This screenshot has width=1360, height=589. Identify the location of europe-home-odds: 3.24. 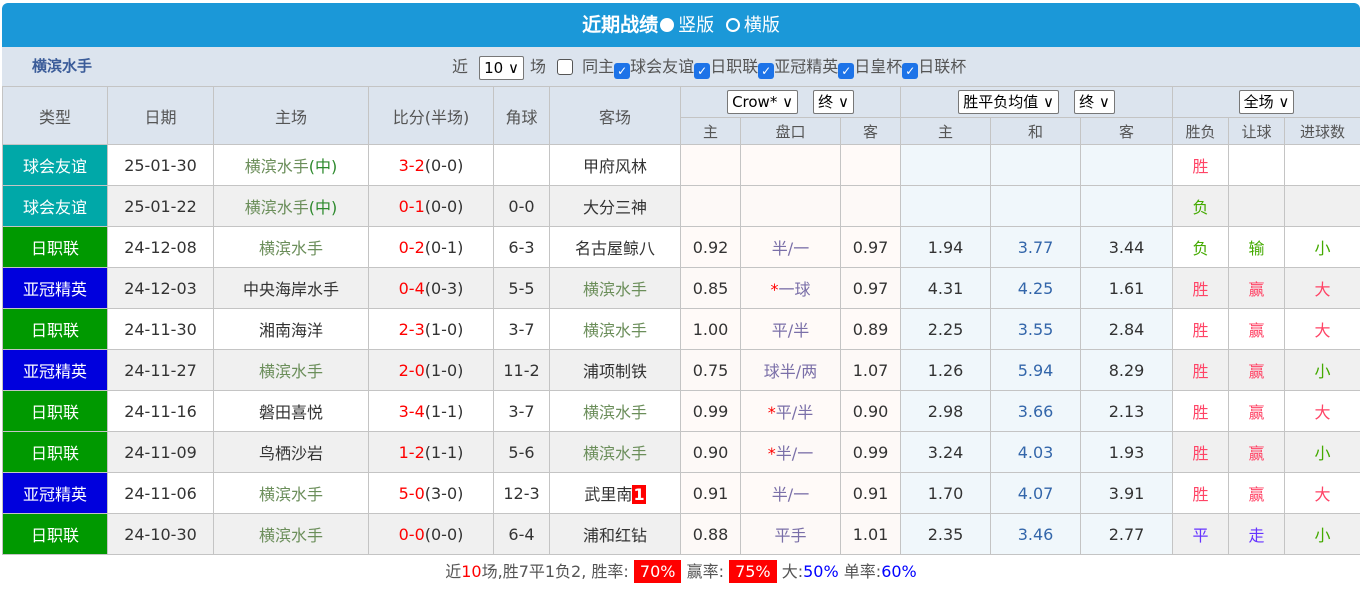
(946, 452).